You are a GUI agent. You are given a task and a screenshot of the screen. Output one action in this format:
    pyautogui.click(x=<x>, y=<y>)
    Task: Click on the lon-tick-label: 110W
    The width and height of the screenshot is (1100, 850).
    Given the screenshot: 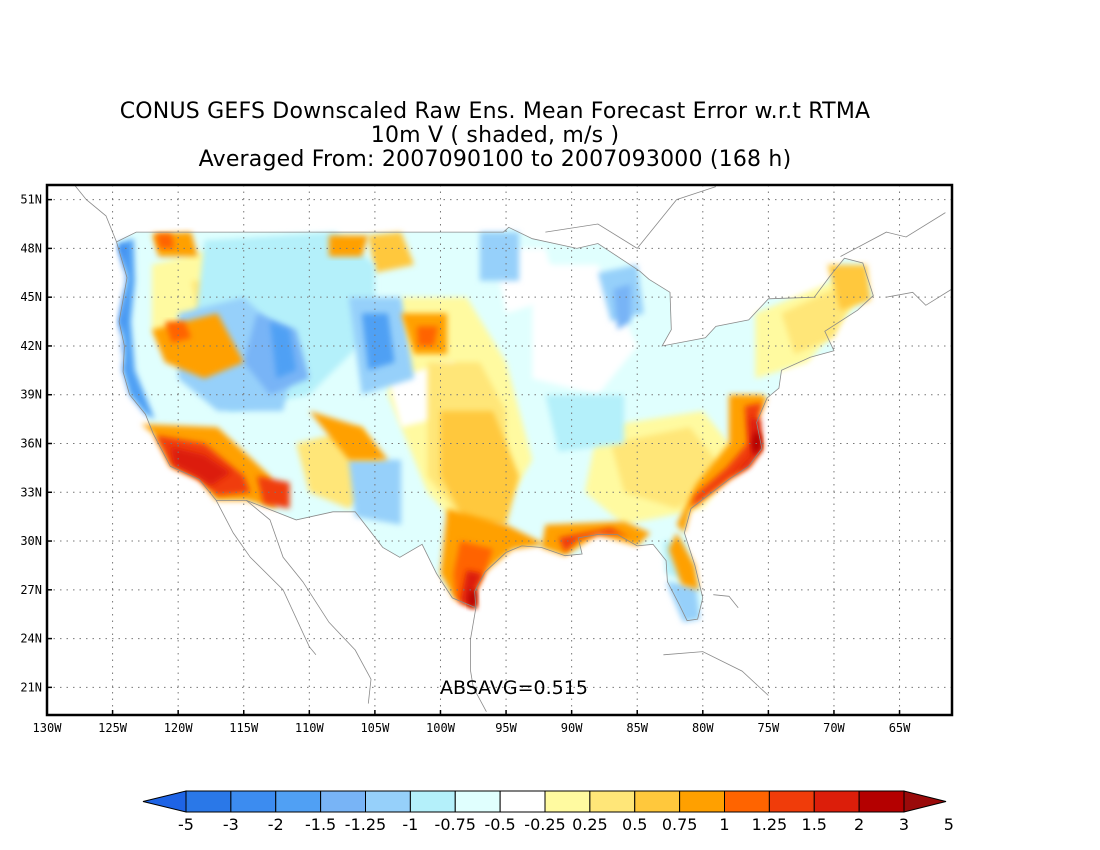 What is the action you would take?
    pyautogui.click(x=310, y=728)
    